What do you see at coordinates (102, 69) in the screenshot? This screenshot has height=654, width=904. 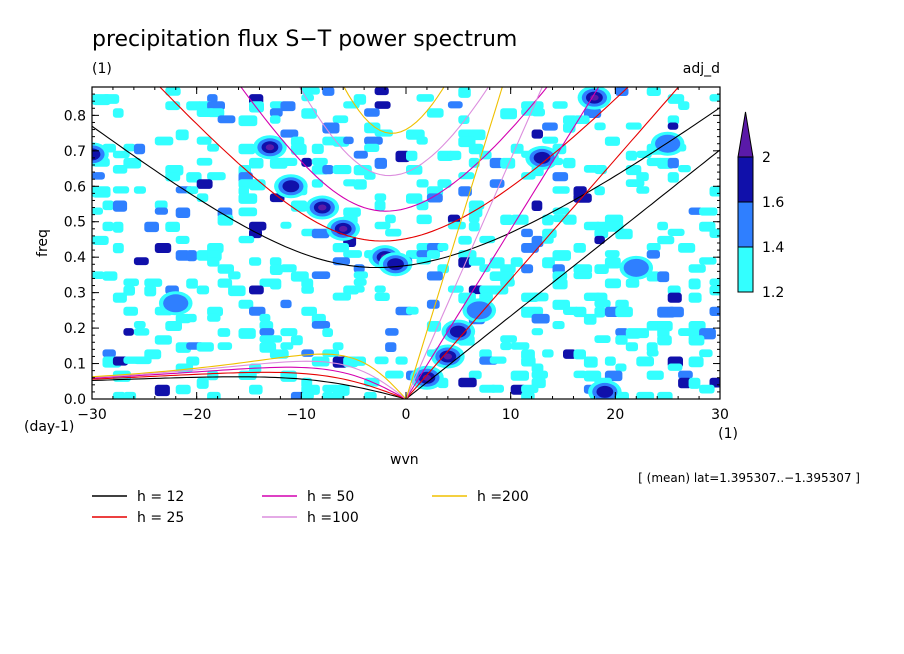 I see `chart-subtitle-left: (1)` at bounding box center [102, 69].